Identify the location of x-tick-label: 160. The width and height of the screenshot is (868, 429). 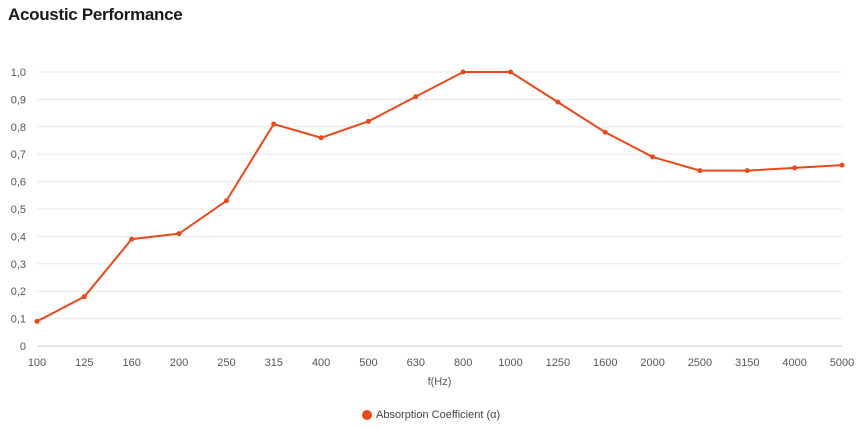
(132, 363).